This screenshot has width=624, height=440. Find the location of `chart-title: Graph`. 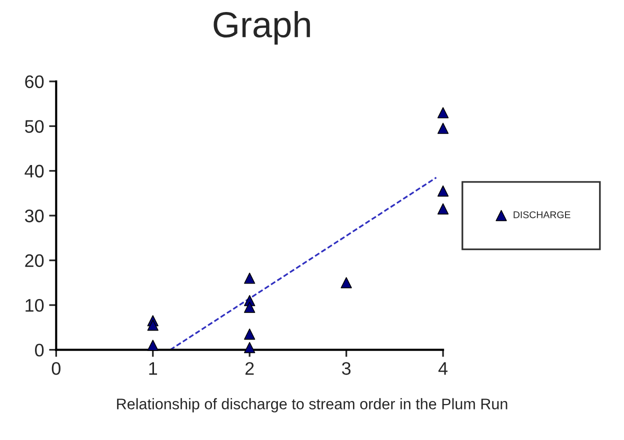

chart-title: Graph is located at coordinates (262, 28).